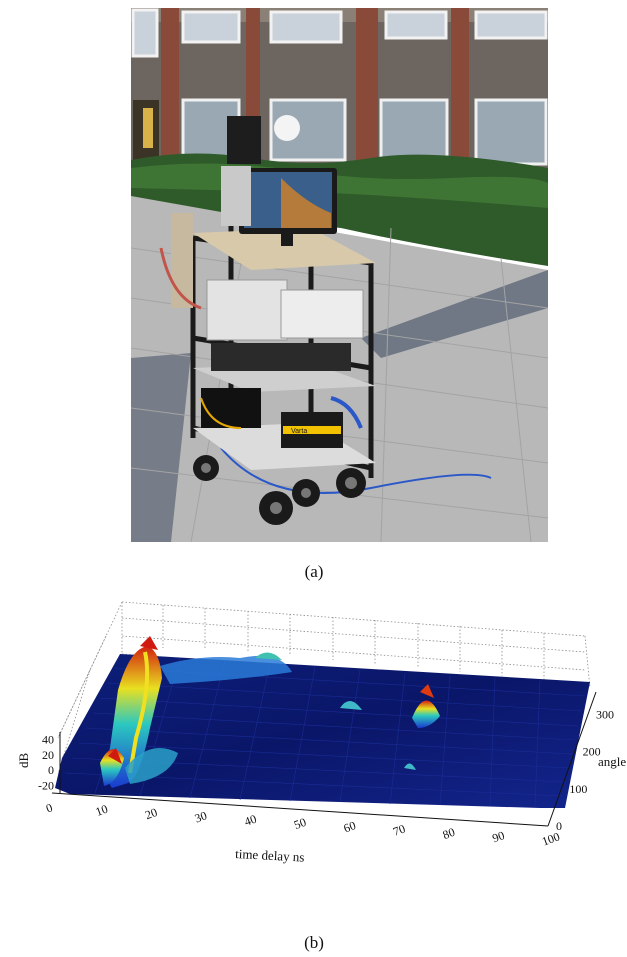 The image size is (627, 957). Describe the element at coordinates (49, 807) in the screenshot. I see `x-tick-label: 0` at that location.